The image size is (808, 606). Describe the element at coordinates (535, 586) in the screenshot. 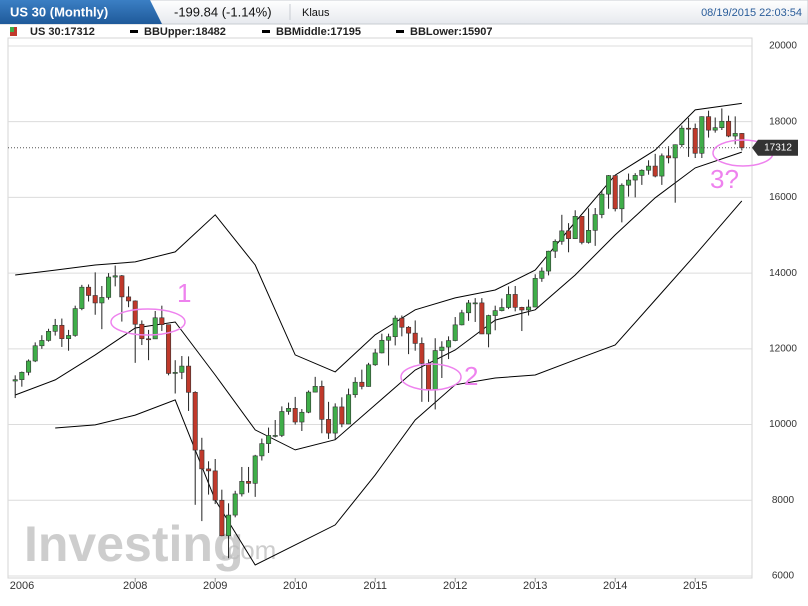

I see `x-tick-label: 2013` at that location.